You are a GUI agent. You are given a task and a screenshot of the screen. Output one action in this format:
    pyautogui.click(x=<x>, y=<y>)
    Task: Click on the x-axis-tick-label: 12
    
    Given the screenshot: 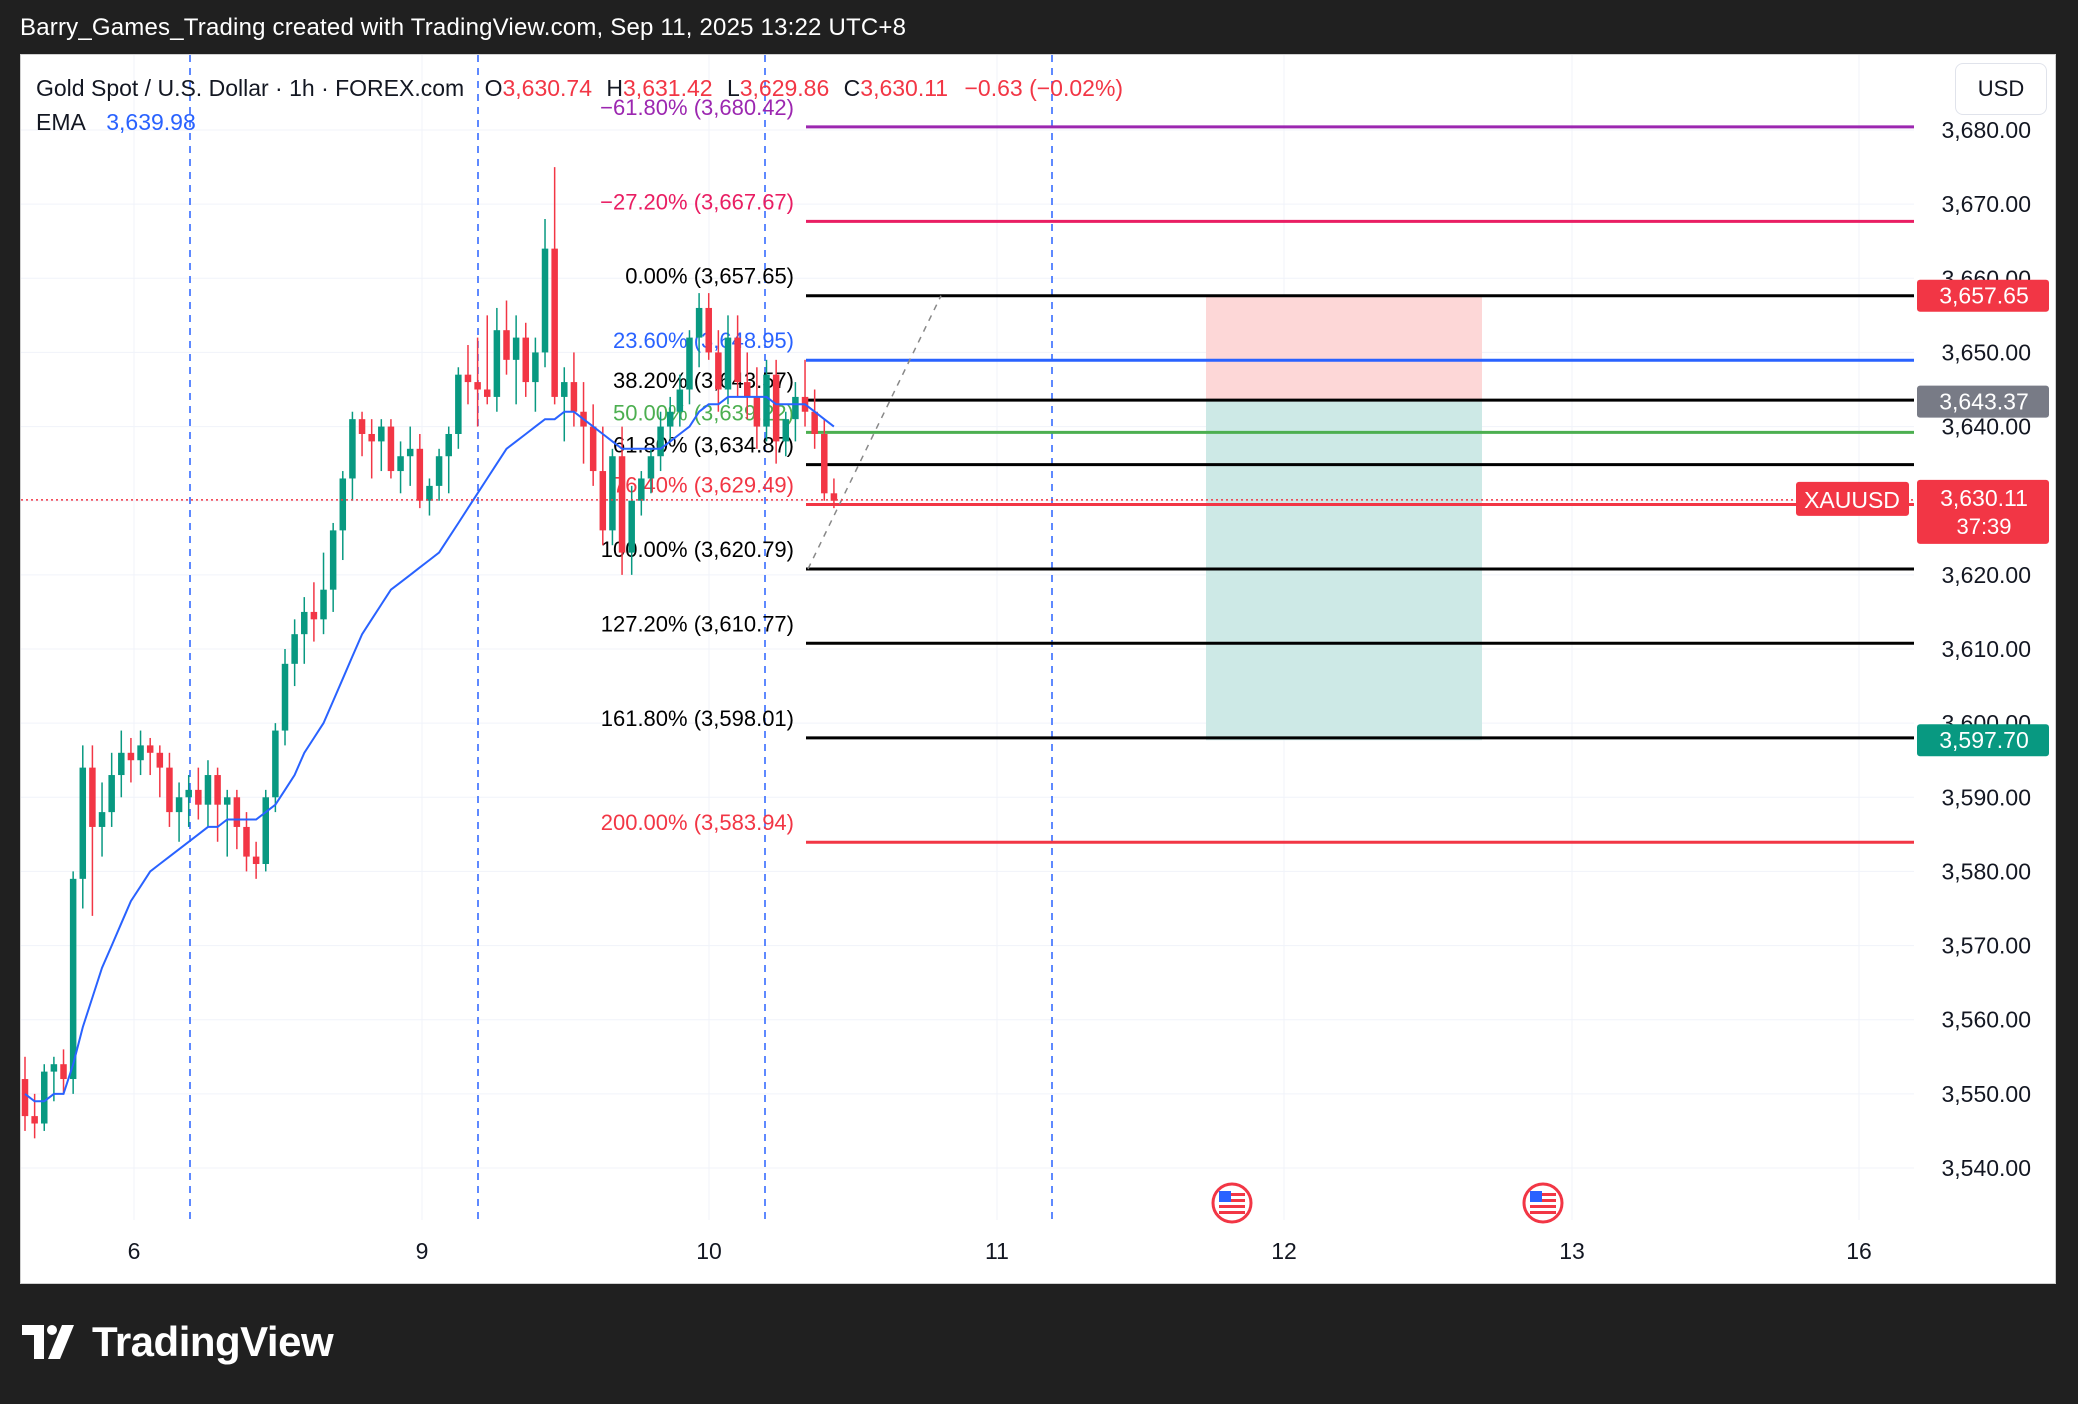 What is the action you would take?
    pyautogui.click(x=1284, y=1251)
    